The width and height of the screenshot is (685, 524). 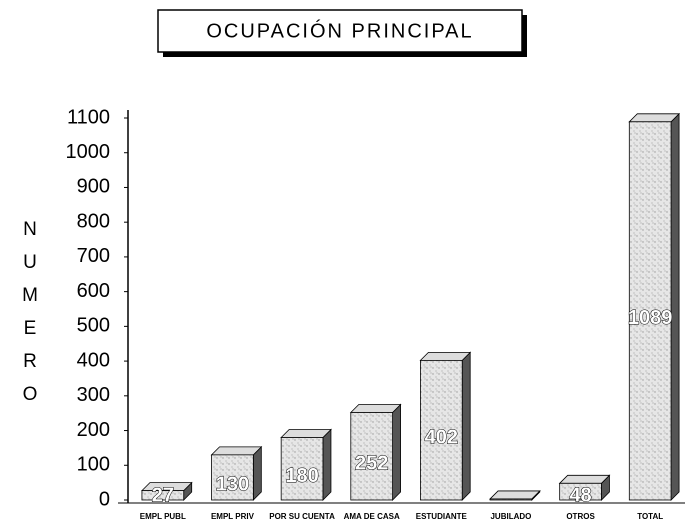 What do you see at coordinates (510, 516) in the screenshot?
I see `x-tick-label: JUBILADO` at bounding box center [510, 516].